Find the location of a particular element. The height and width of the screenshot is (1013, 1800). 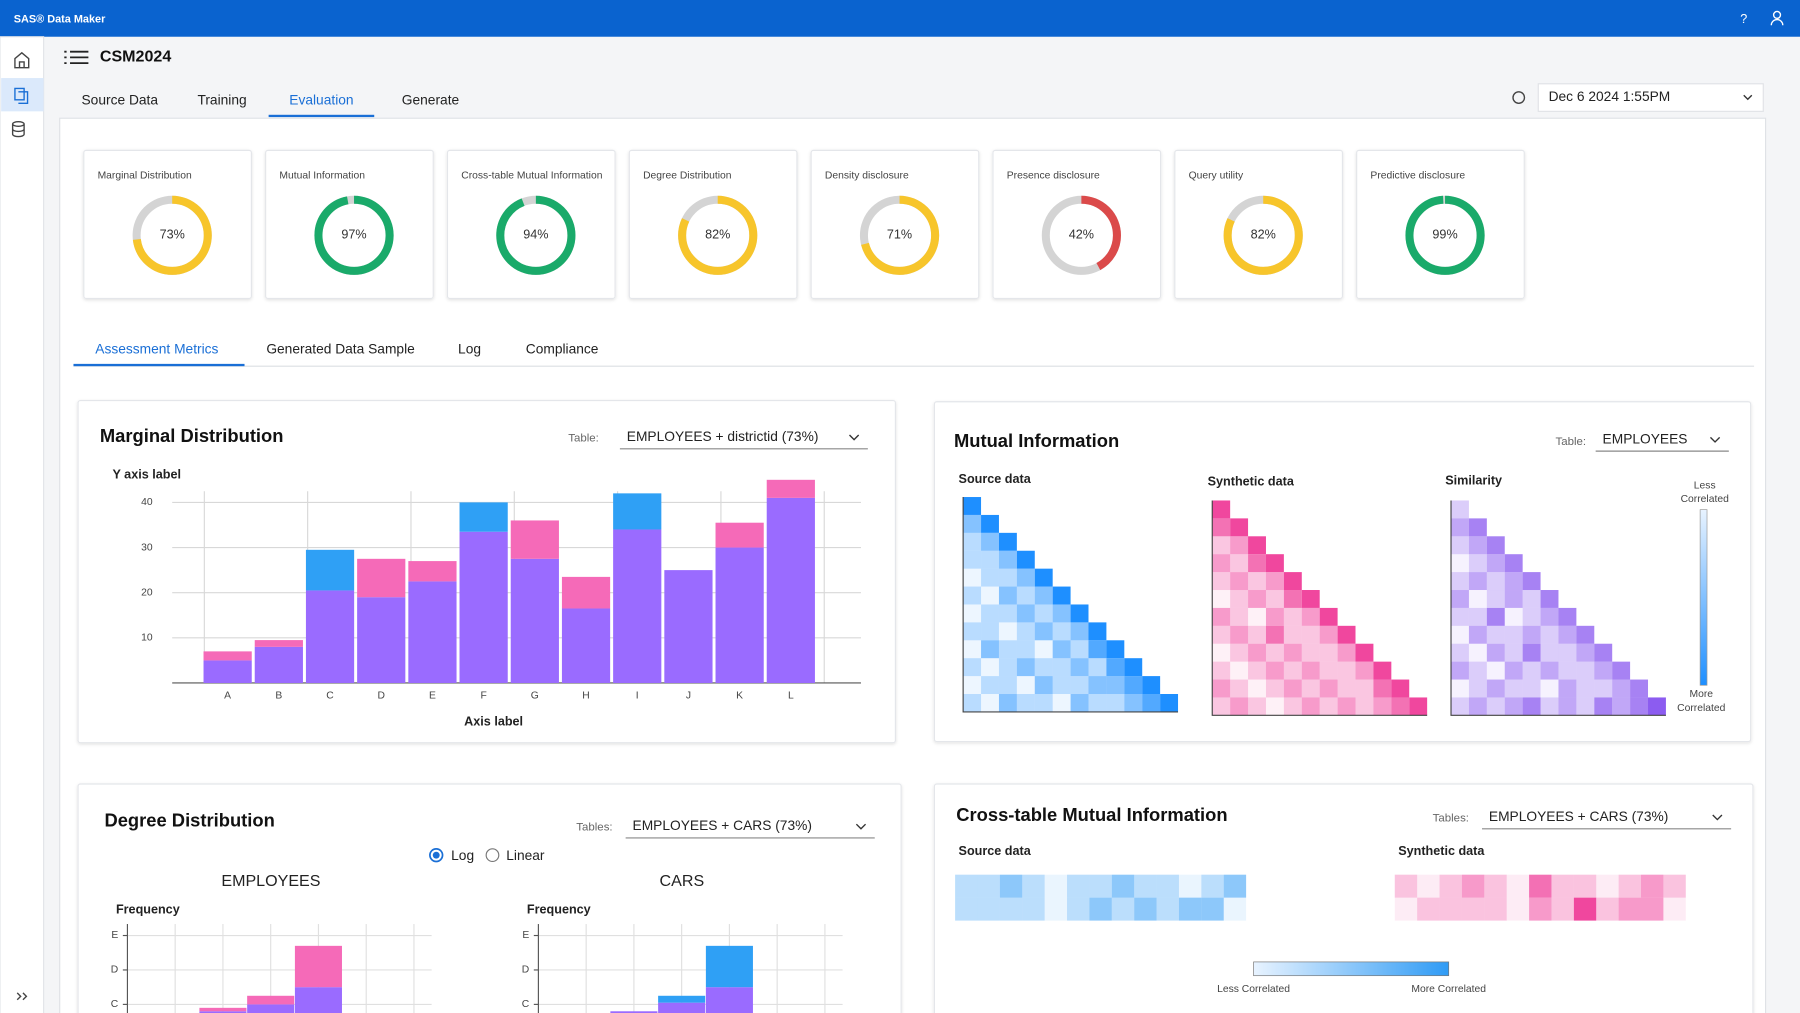

run-select is located at coordinates (1650, 97).